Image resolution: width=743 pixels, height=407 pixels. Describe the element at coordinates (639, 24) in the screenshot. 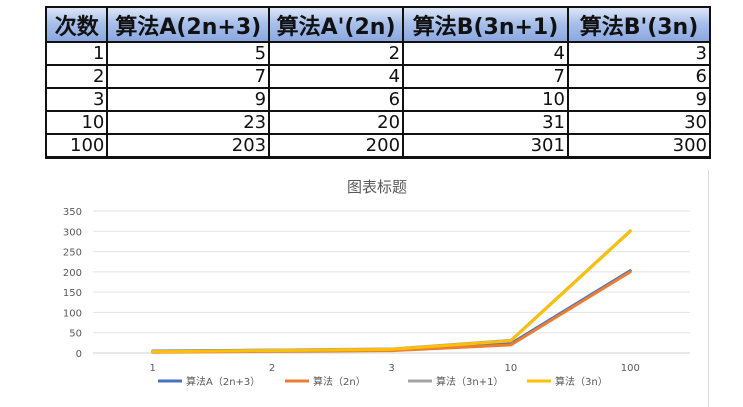

I see `header-algo-b-prime: 算法B'(3n)` at that location.